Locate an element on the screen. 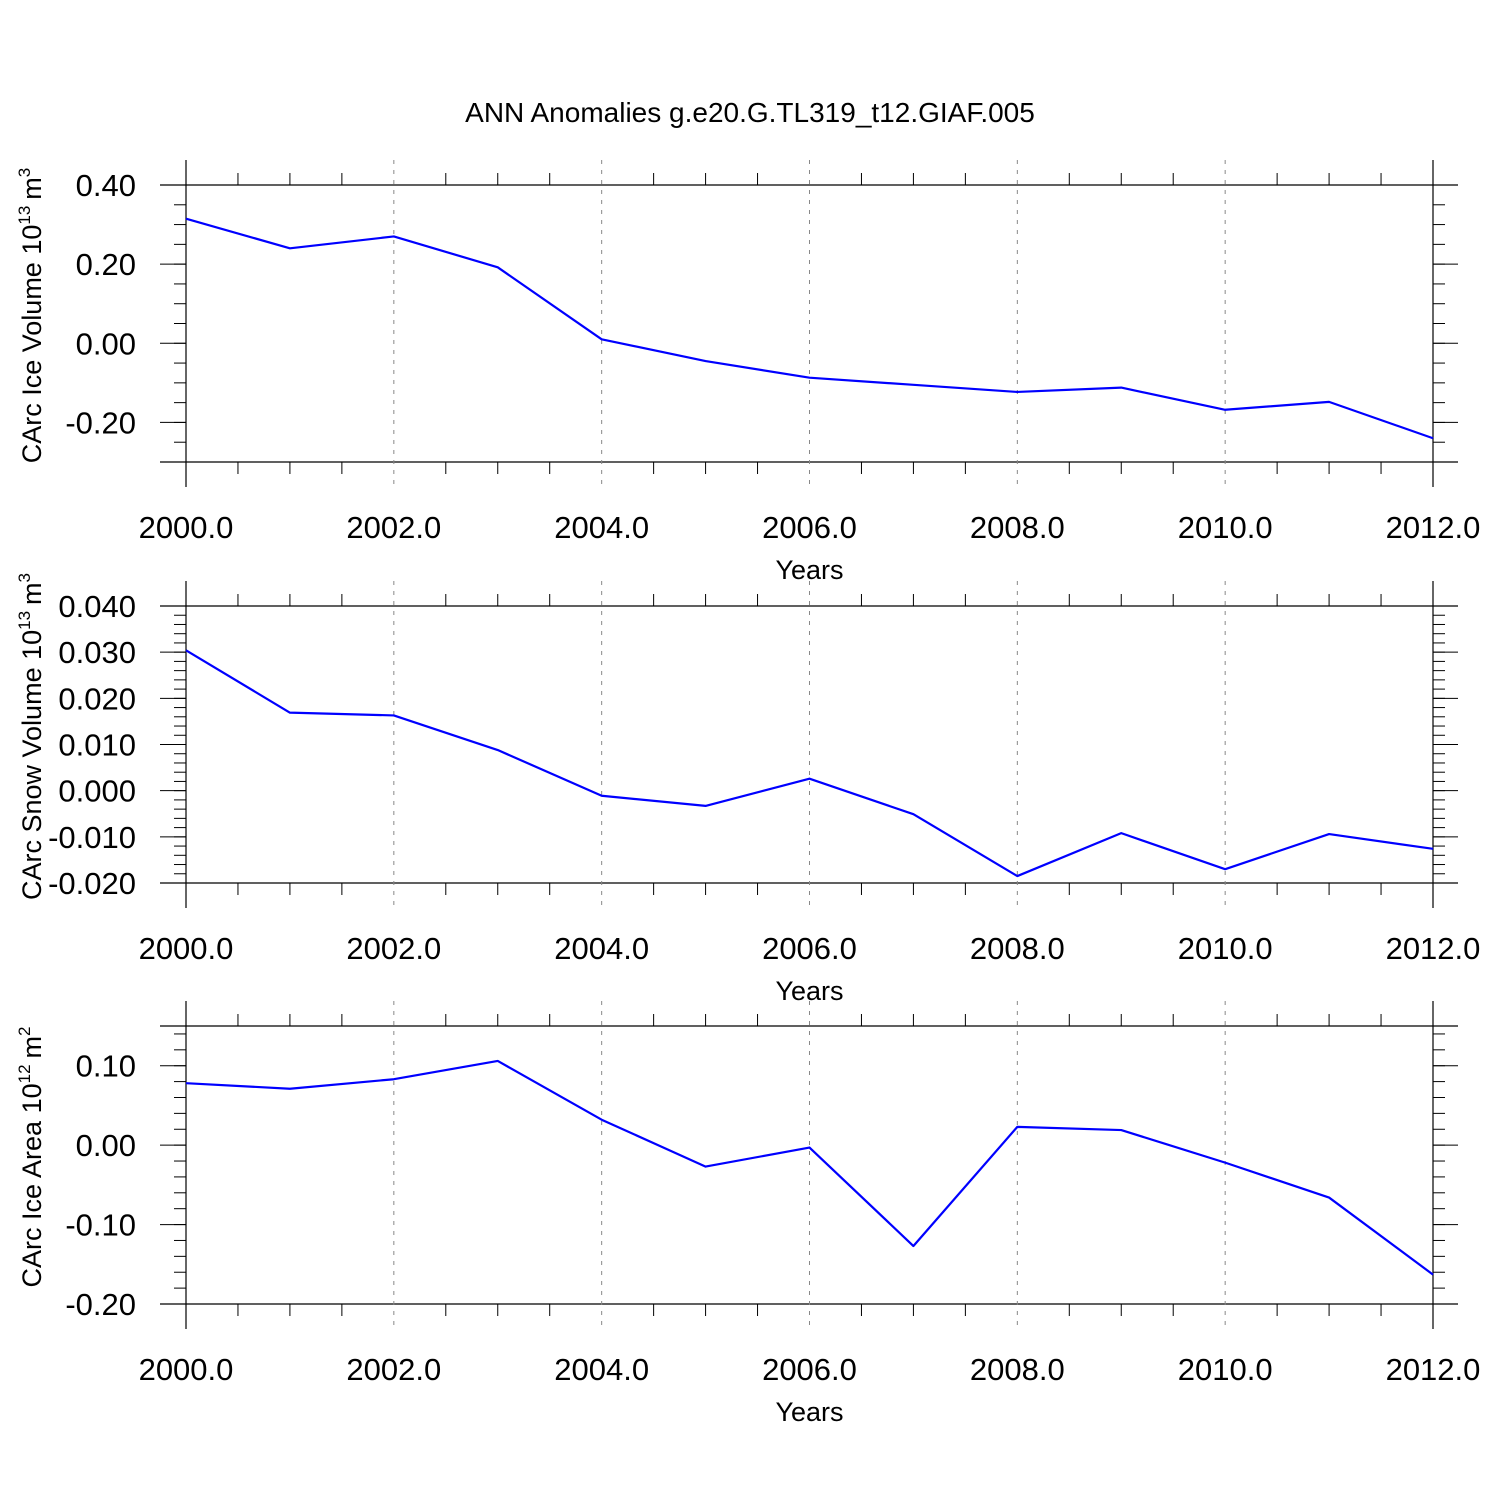 The height and width of the screenshot is (1500, 1500). y-tick-label: 0.20 is located at coordinates (106, 264).